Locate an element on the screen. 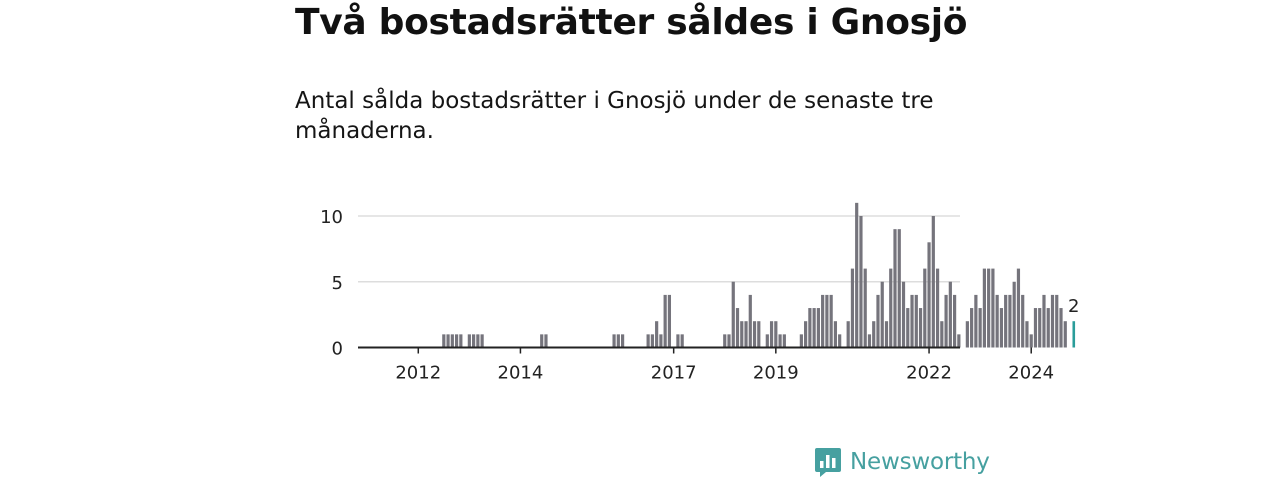 The width and height of the screenshot is (1280, 480). y-tick-label: 10 is located at coordinates (331, 217).